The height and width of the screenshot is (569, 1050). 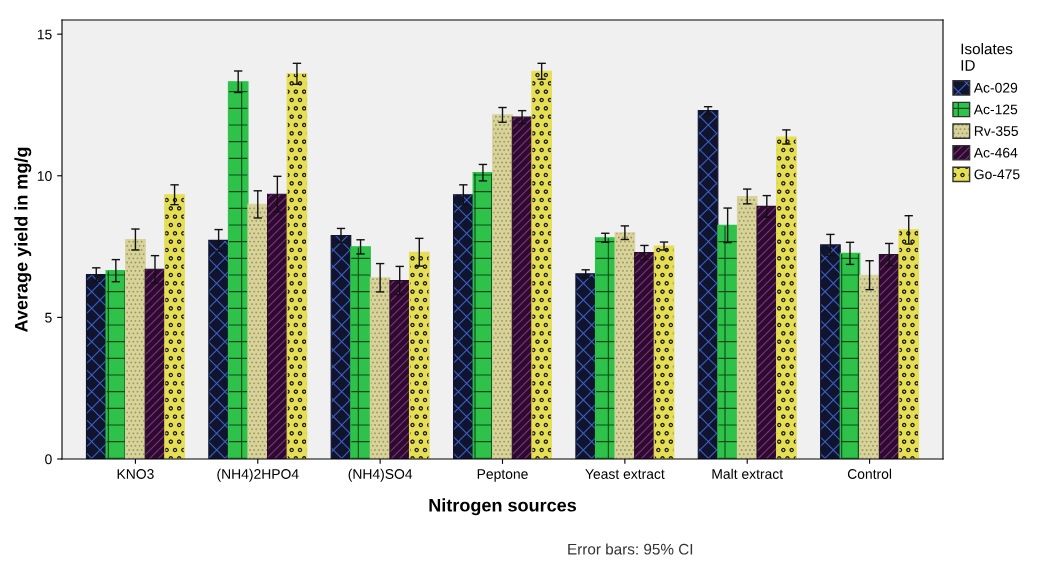 What do you see at coordinates (995, 152) in the screenshot?
I see `legend-label: Ac-464` at bounding box center [995, 152].